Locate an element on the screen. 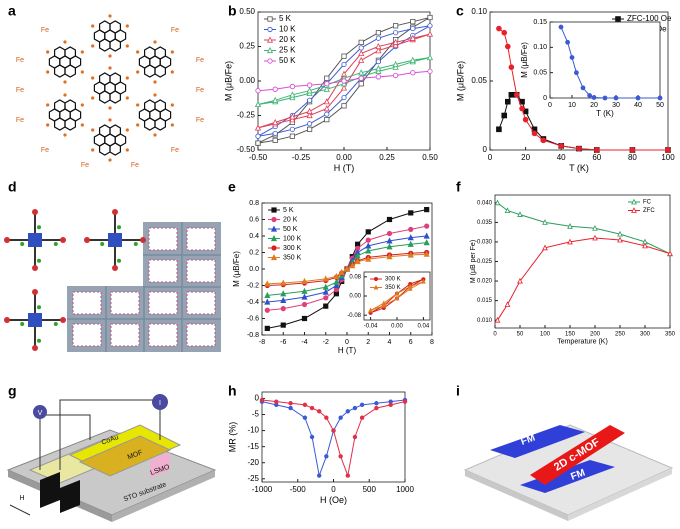 The image size is (680, 529). x-tick-label: 20 is located at coordinates (594, 105).